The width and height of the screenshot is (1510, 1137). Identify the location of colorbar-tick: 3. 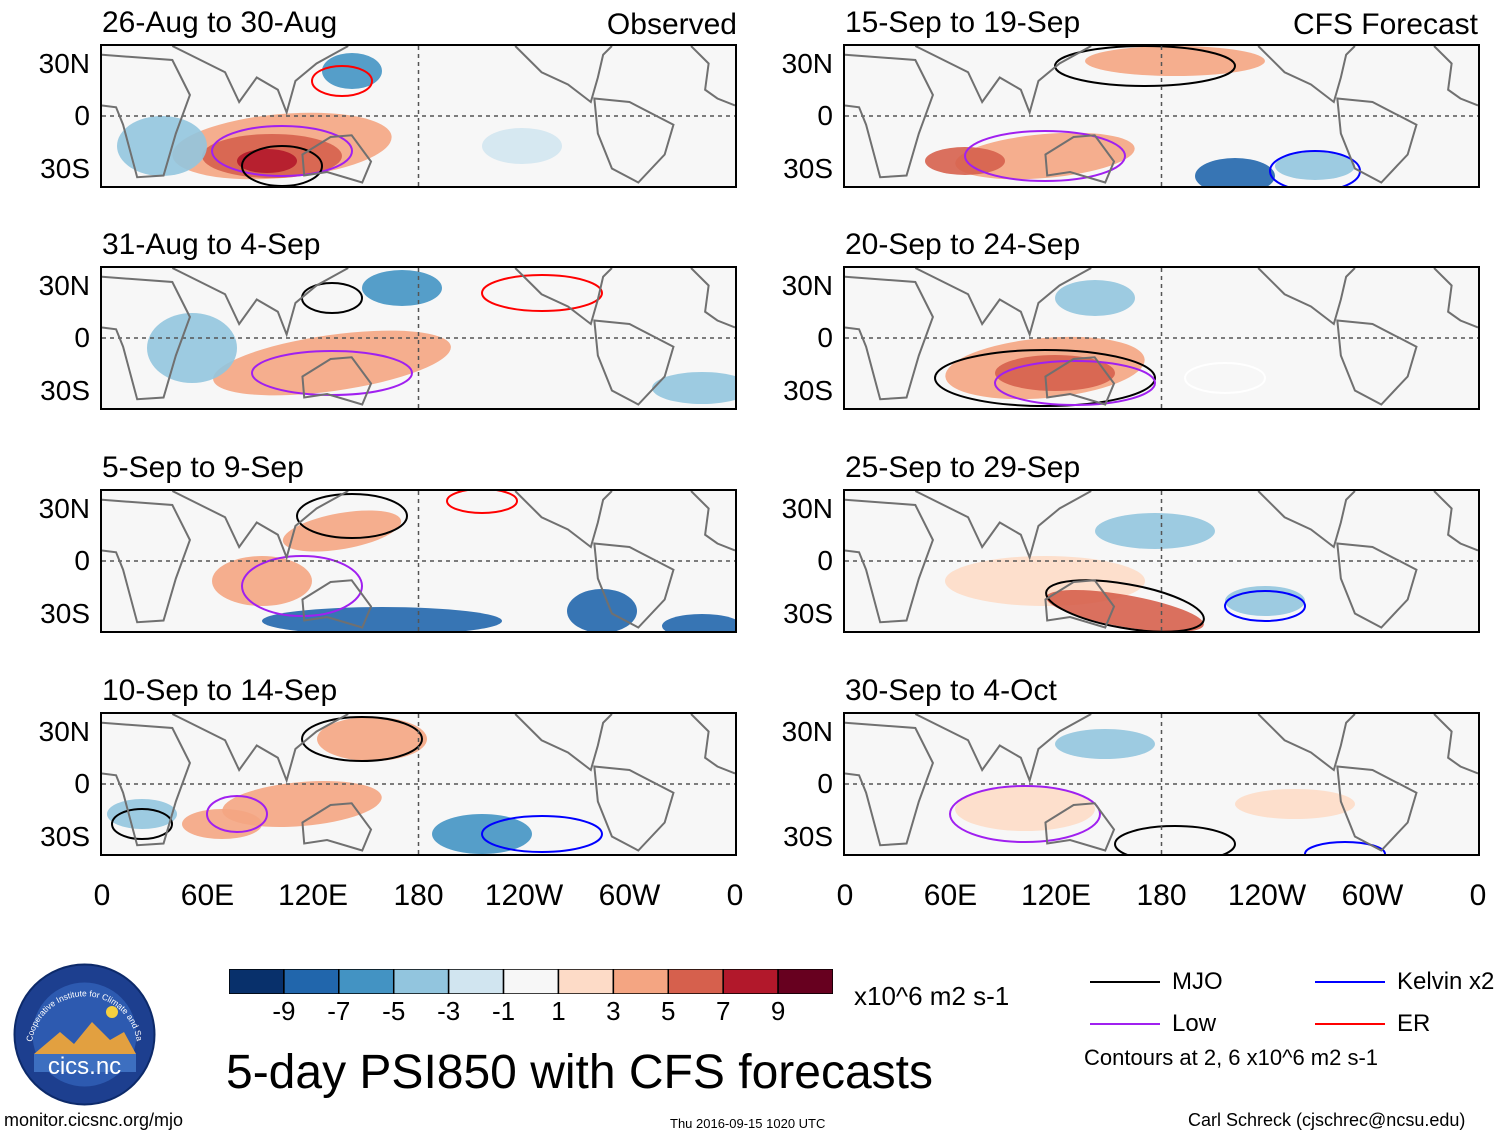
(613, 1011).